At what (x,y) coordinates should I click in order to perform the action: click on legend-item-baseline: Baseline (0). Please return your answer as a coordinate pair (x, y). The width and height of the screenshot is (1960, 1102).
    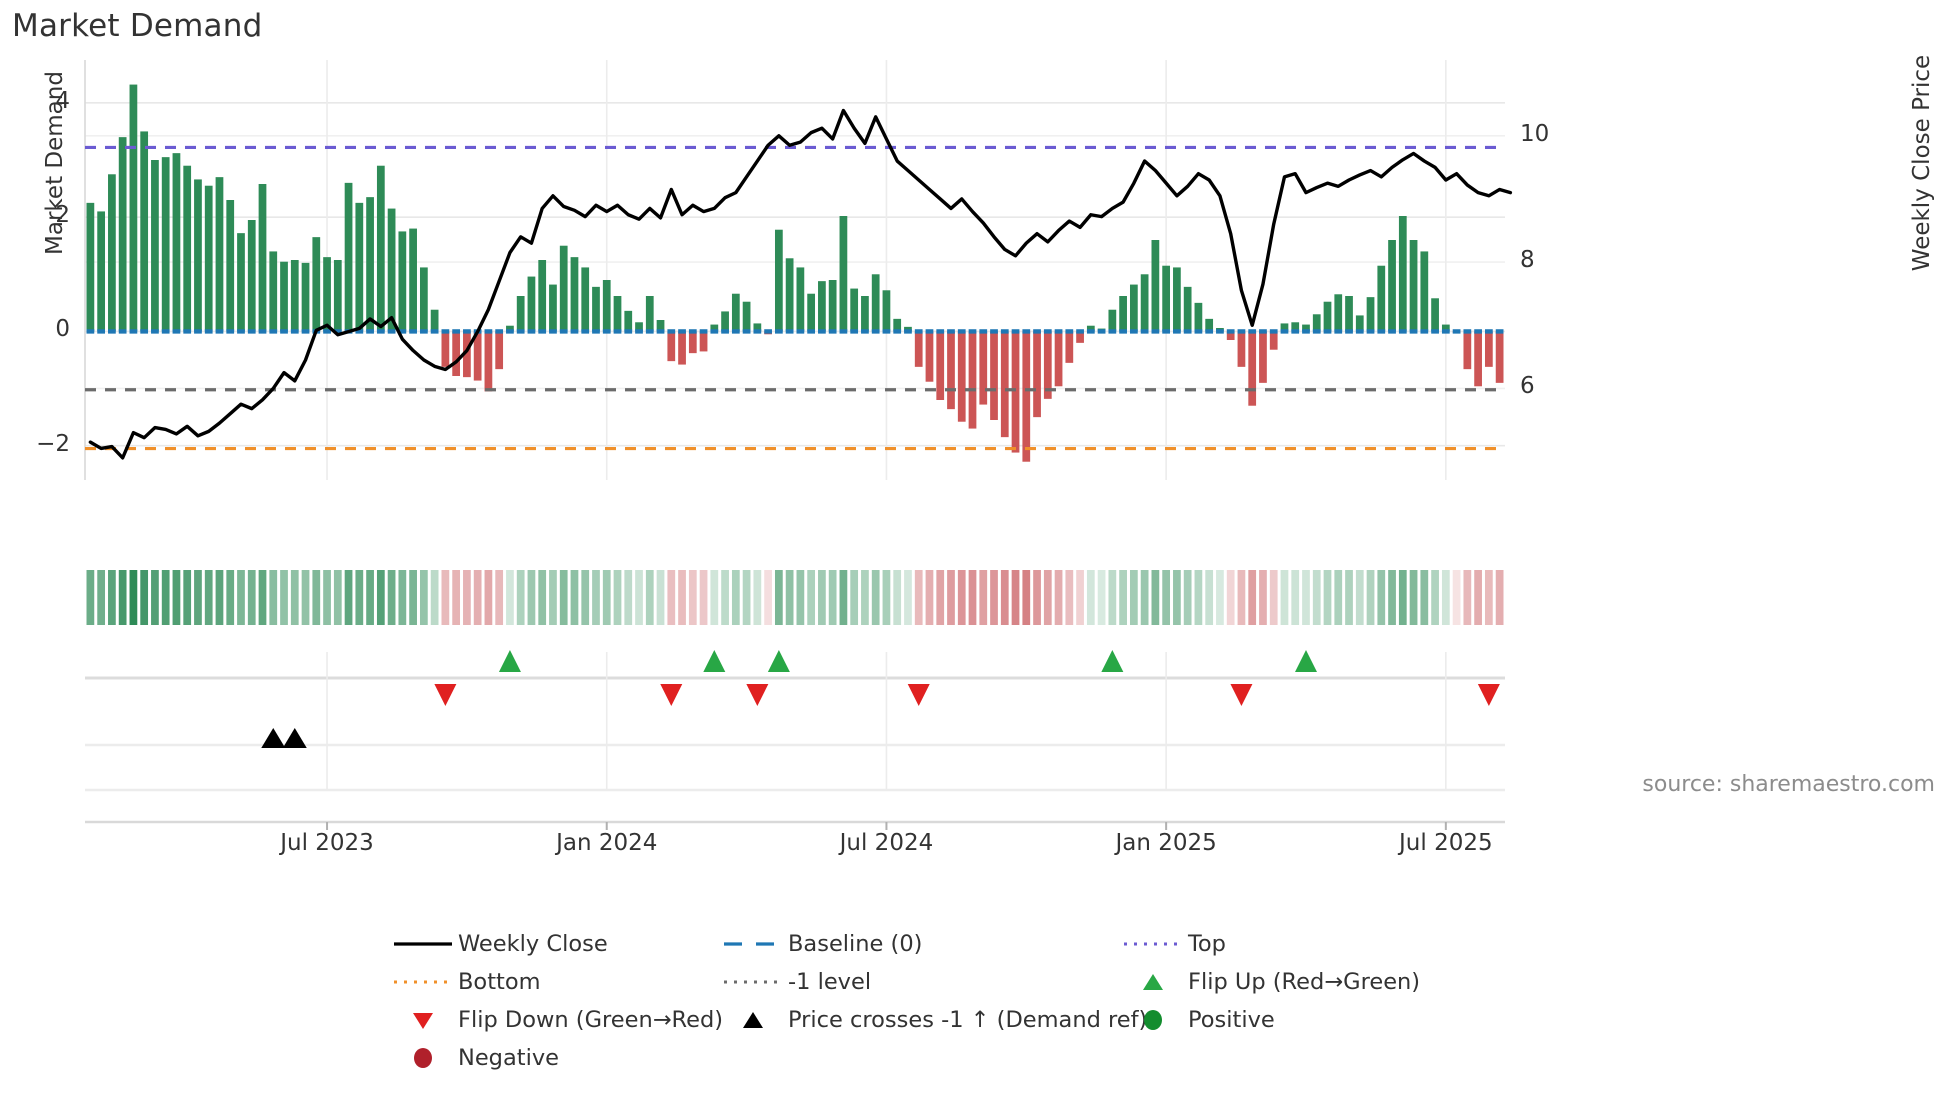
    Looking at the image, I should click on (920, 944).